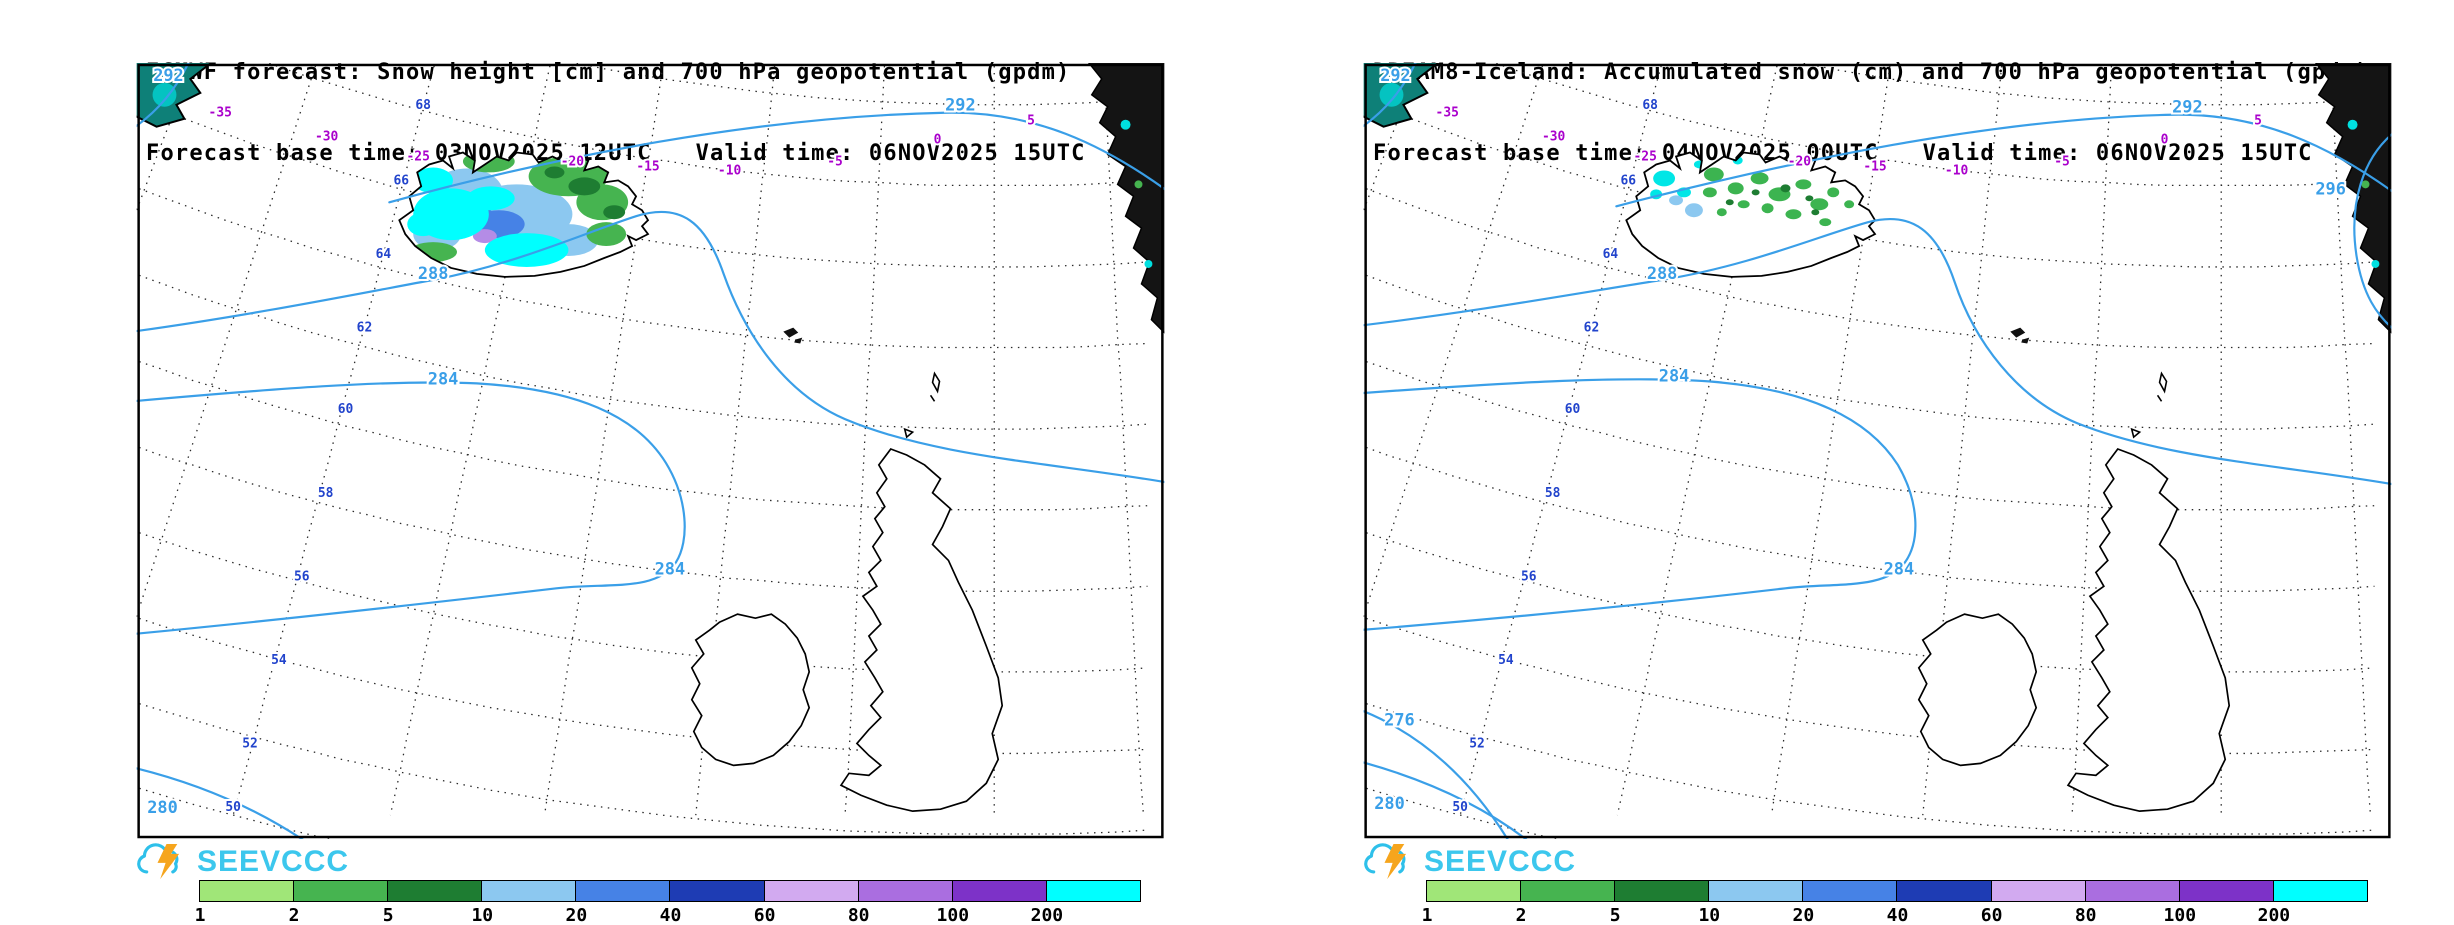 The width and height of the screenshot is (2454, 925). What do you see at coordinates (1611, 254) in the screenshot?
I see `latitude-label: 64` at bounding box center [1611, 254].